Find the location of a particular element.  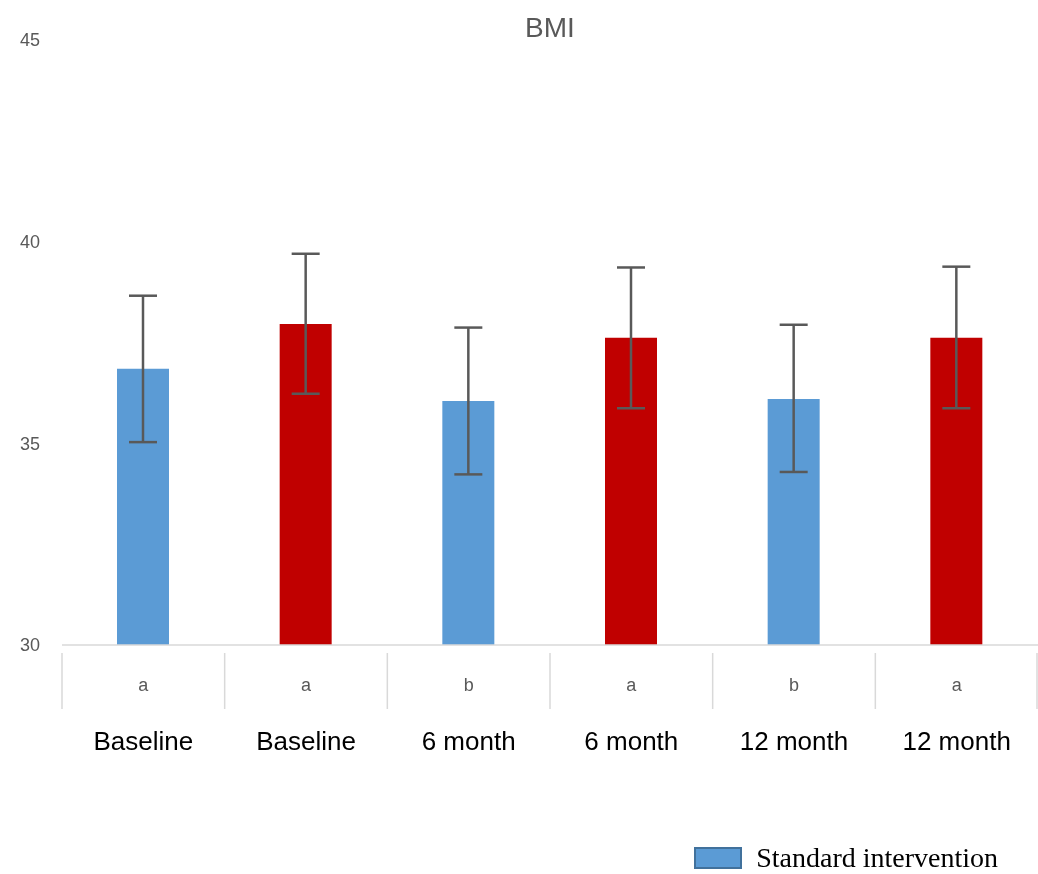

y-tick-label: 40 is located at coordinates (29, 242).